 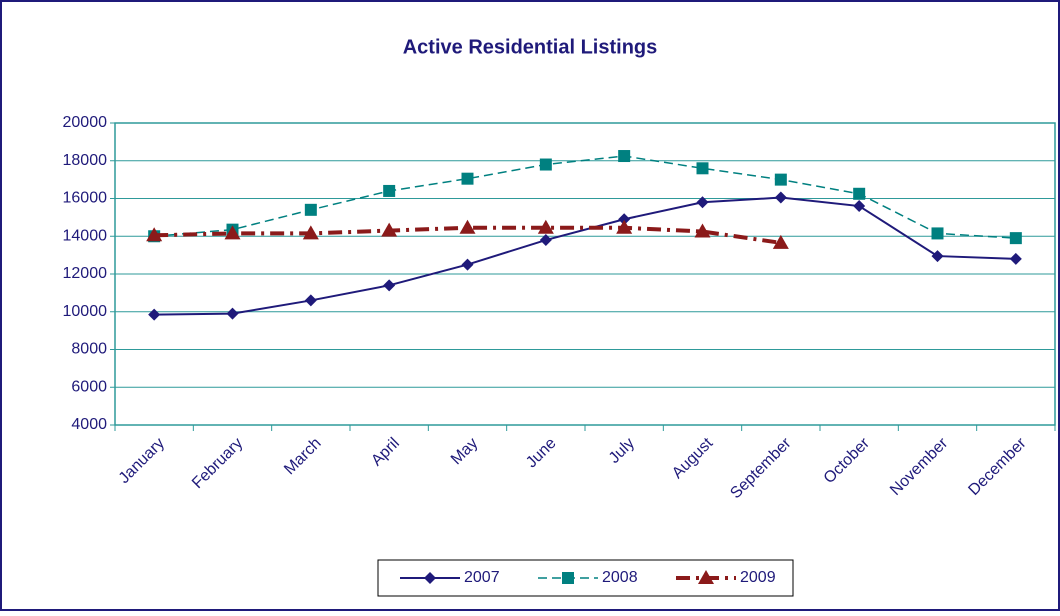 I want to click on y-tick-label: 10000, so click(x=85, y=311).